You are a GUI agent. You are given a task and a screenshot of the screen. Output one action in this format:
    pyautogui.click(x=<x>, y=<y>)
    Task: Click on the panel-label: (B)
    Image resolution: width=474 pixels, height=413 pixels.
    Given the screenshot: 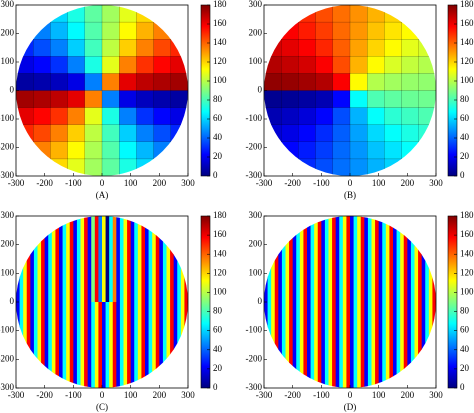 What is the action you would take?
    pyautogui.click(x=350, y=195)
    